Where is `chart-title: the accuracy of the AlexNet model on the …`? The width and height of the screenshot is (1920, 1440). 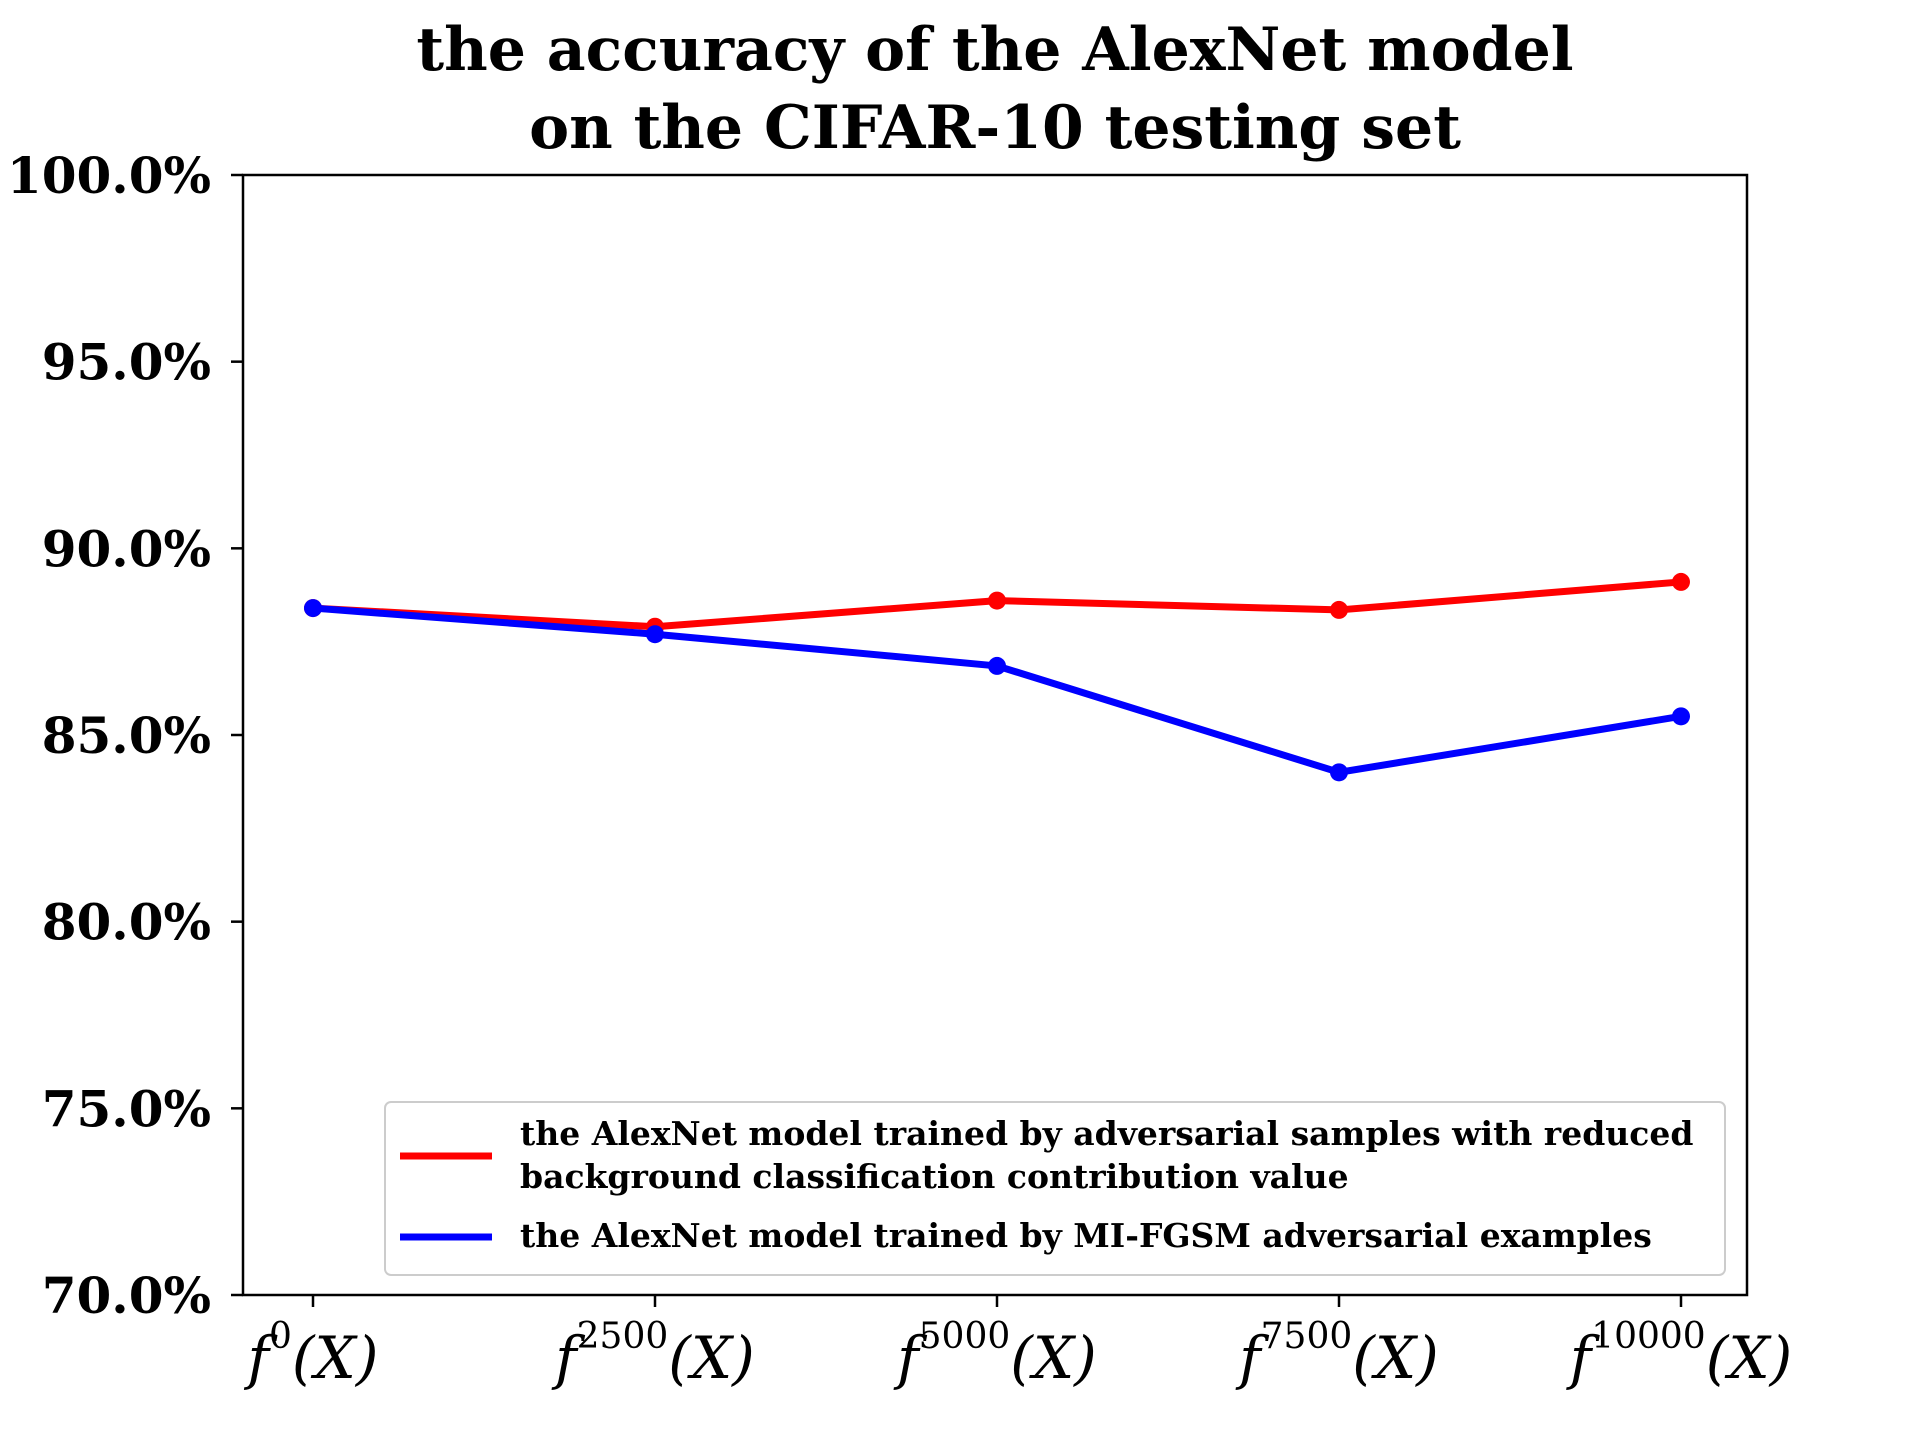 chart-title: the accuracy of the AlexNet model on the … is located at coordinates (994, 89).